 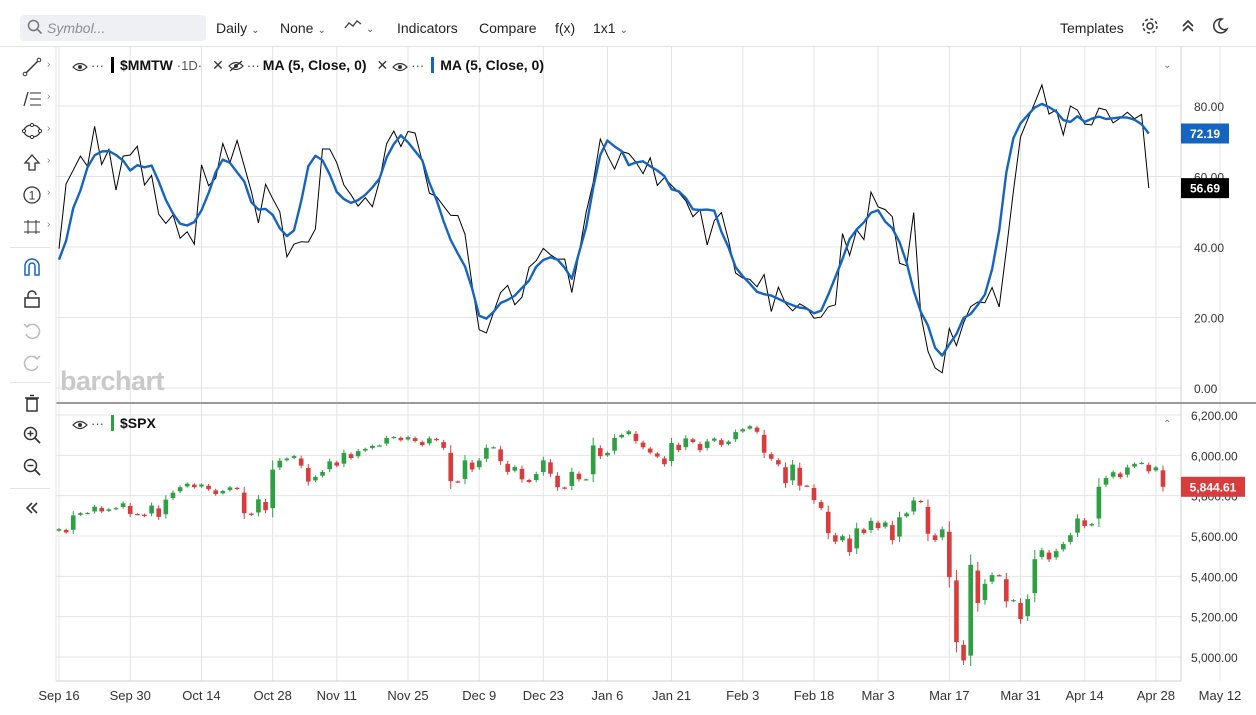 I want to click on magnet-button, so click(x=33, y=268).